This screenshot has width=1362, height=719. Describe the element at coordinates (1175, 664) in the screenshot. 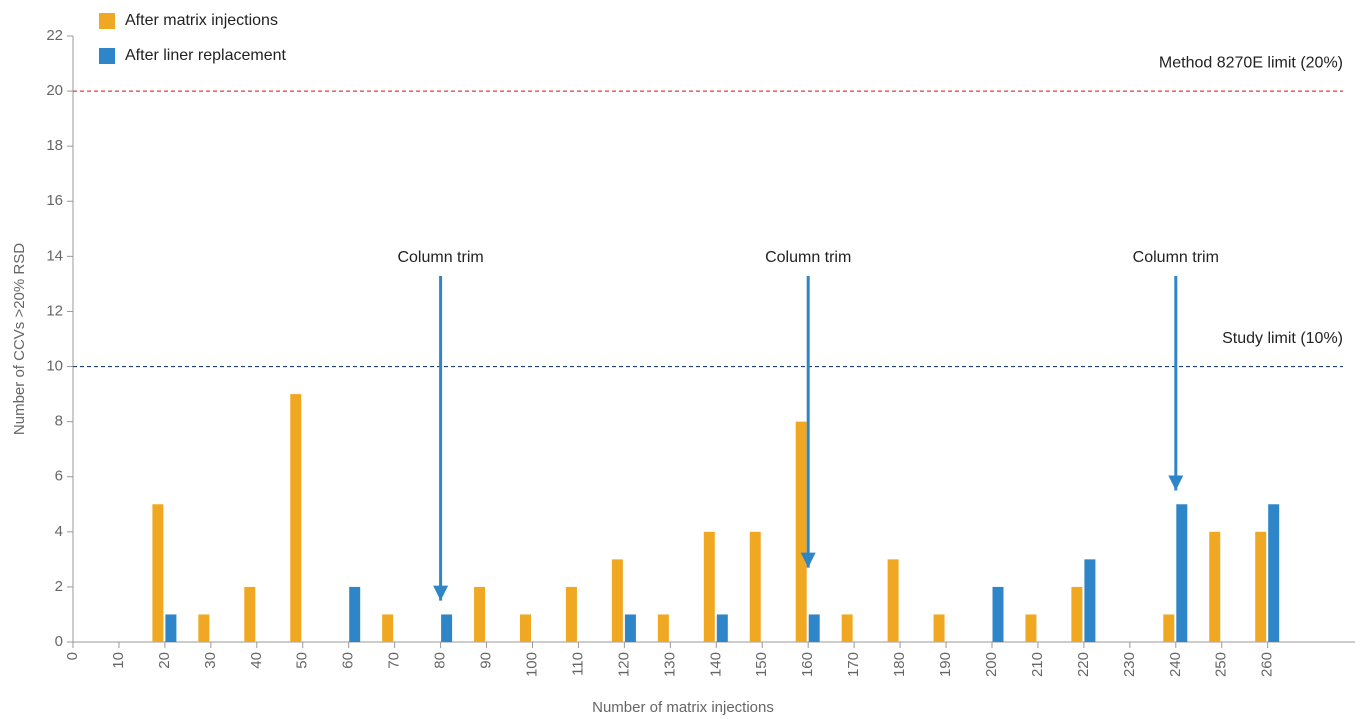

I see `x-tick-label: 240` at that location.